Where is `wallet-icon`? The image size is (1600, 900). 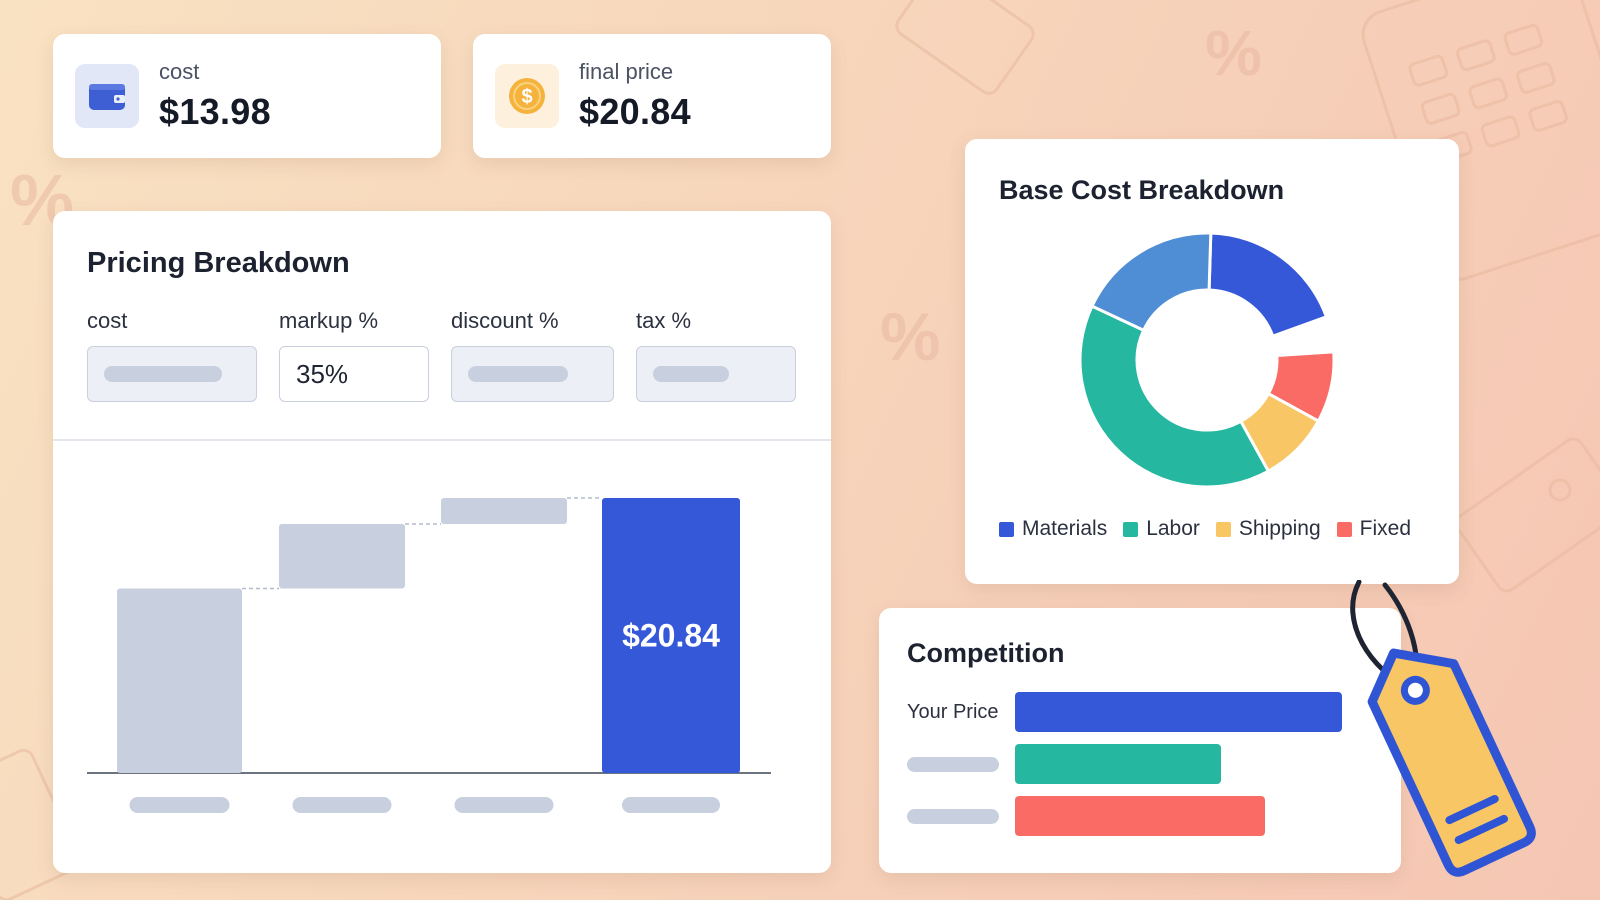
wallet-icon is located at coordinates (107, 97).